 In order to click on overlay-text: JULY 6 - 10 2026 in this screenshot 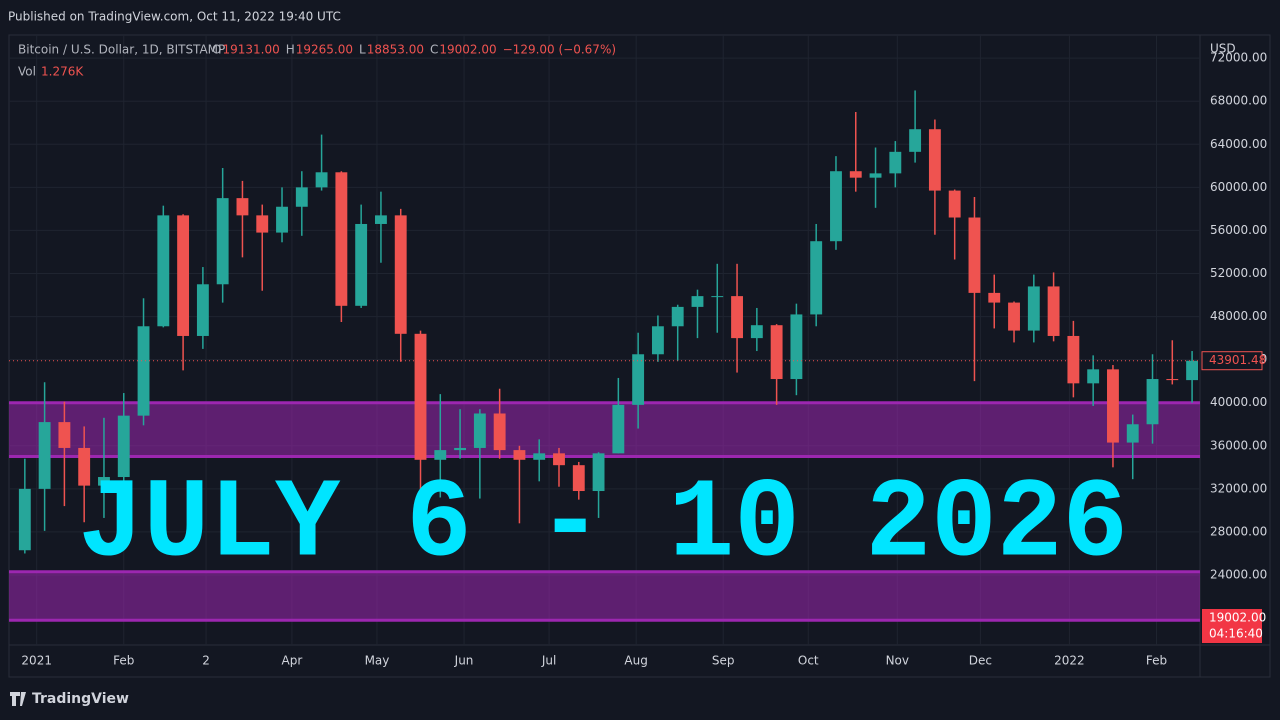, I will do `click(603, 525)`.